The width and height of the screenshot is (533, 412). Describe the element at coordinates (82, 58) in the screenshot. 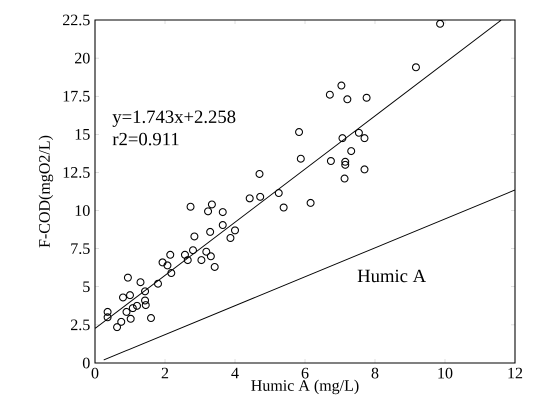

I see `y-tick-label: 20` at that location.